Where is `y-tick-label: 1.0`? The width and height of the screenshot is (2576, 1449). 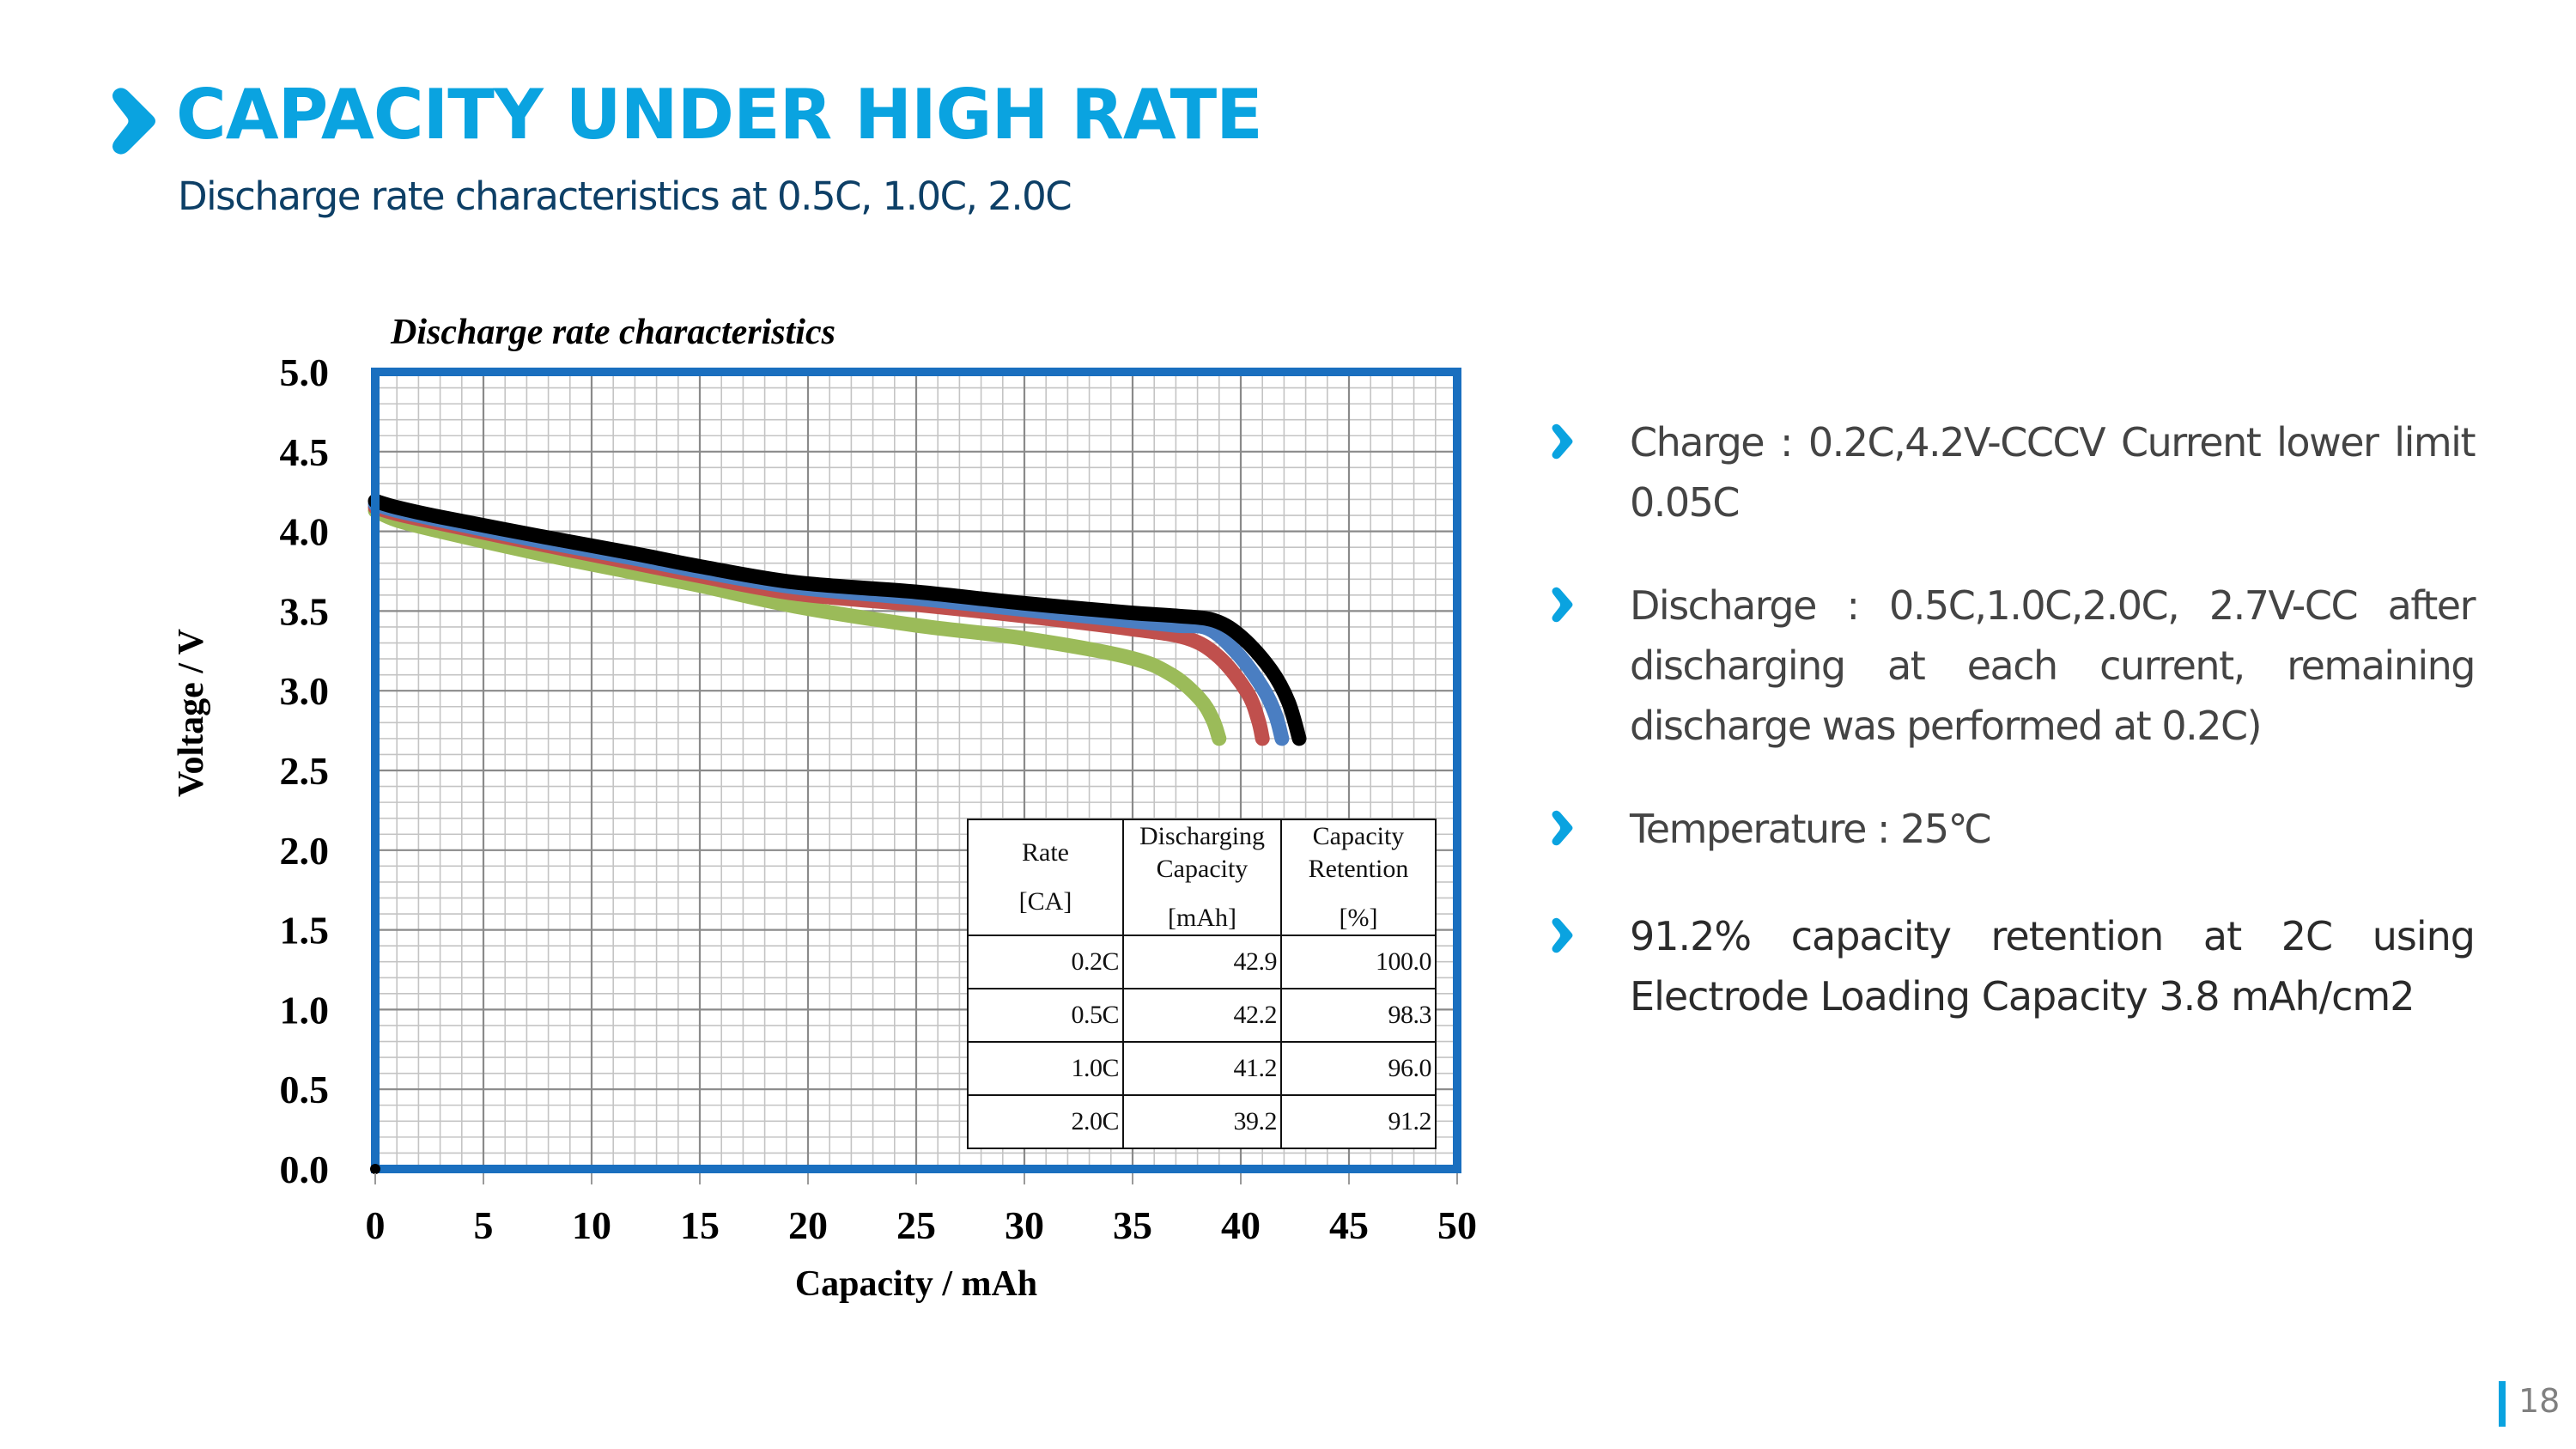
y-tick-label: 1.0 is located at coordinates (305, 1010).